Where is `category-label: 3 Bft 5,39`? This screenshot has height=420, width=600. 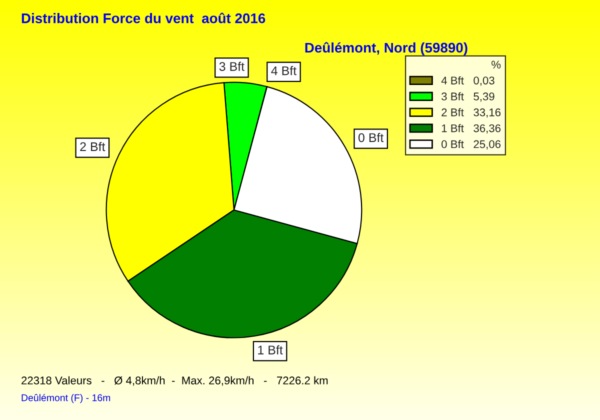 category-label: 3 Bft 5,39 is located at coordinates (468, 97).